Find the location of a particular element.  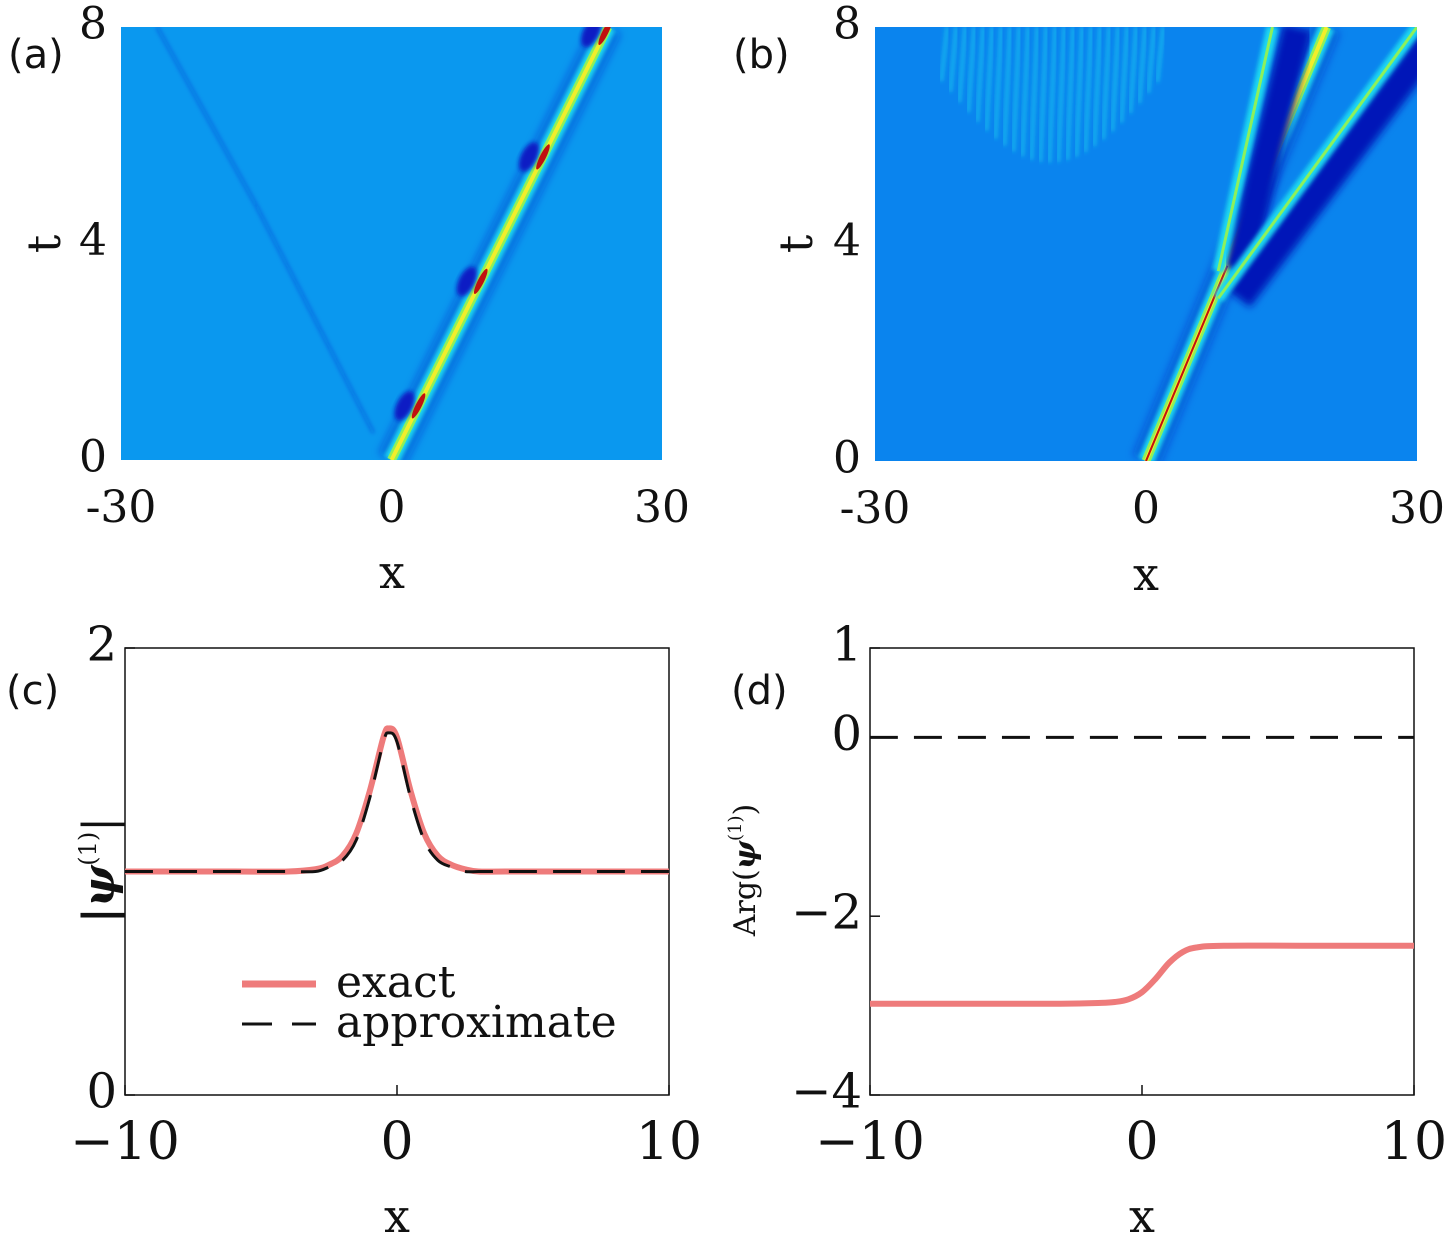

y-tick-label: 2 is located at coordinates (101, 645).